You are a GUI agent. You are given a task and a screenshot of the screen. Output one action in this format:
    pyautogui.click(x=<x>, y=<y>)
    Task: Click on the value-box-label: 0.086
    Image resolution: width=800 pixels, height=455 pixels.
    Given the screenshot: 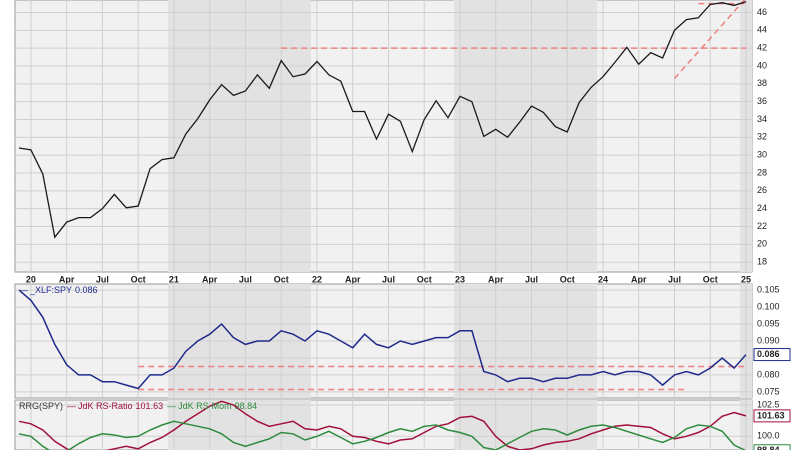 What is the action you would take?
    pyautogui.click(x=768, y=354)
    